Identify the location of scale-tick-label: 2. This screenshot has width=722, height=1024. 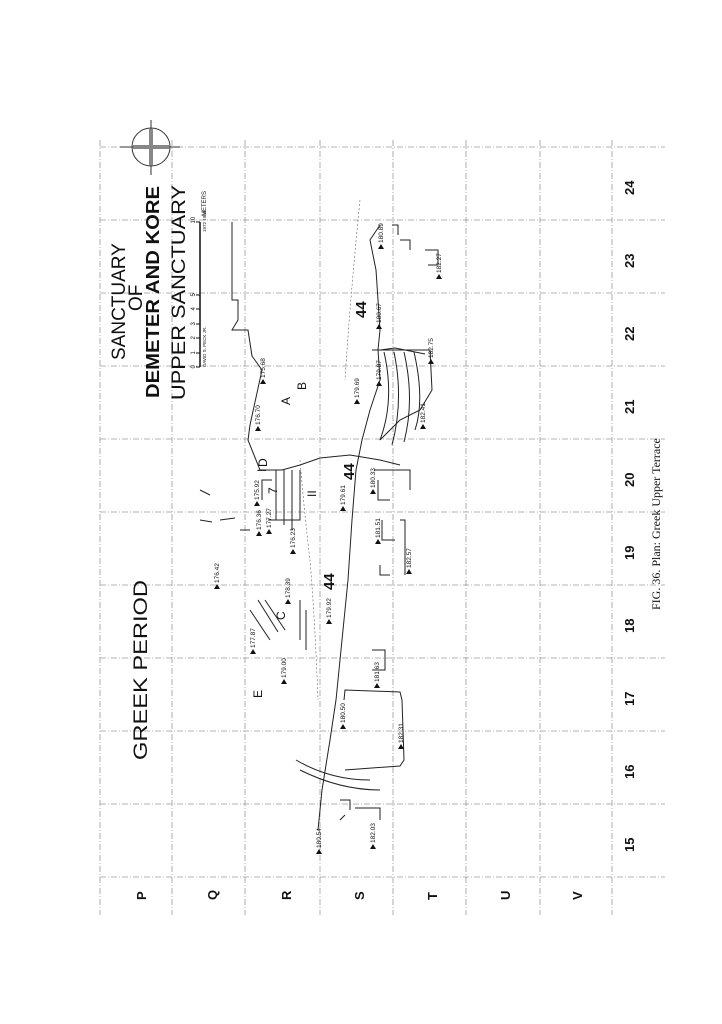
(194, 338).